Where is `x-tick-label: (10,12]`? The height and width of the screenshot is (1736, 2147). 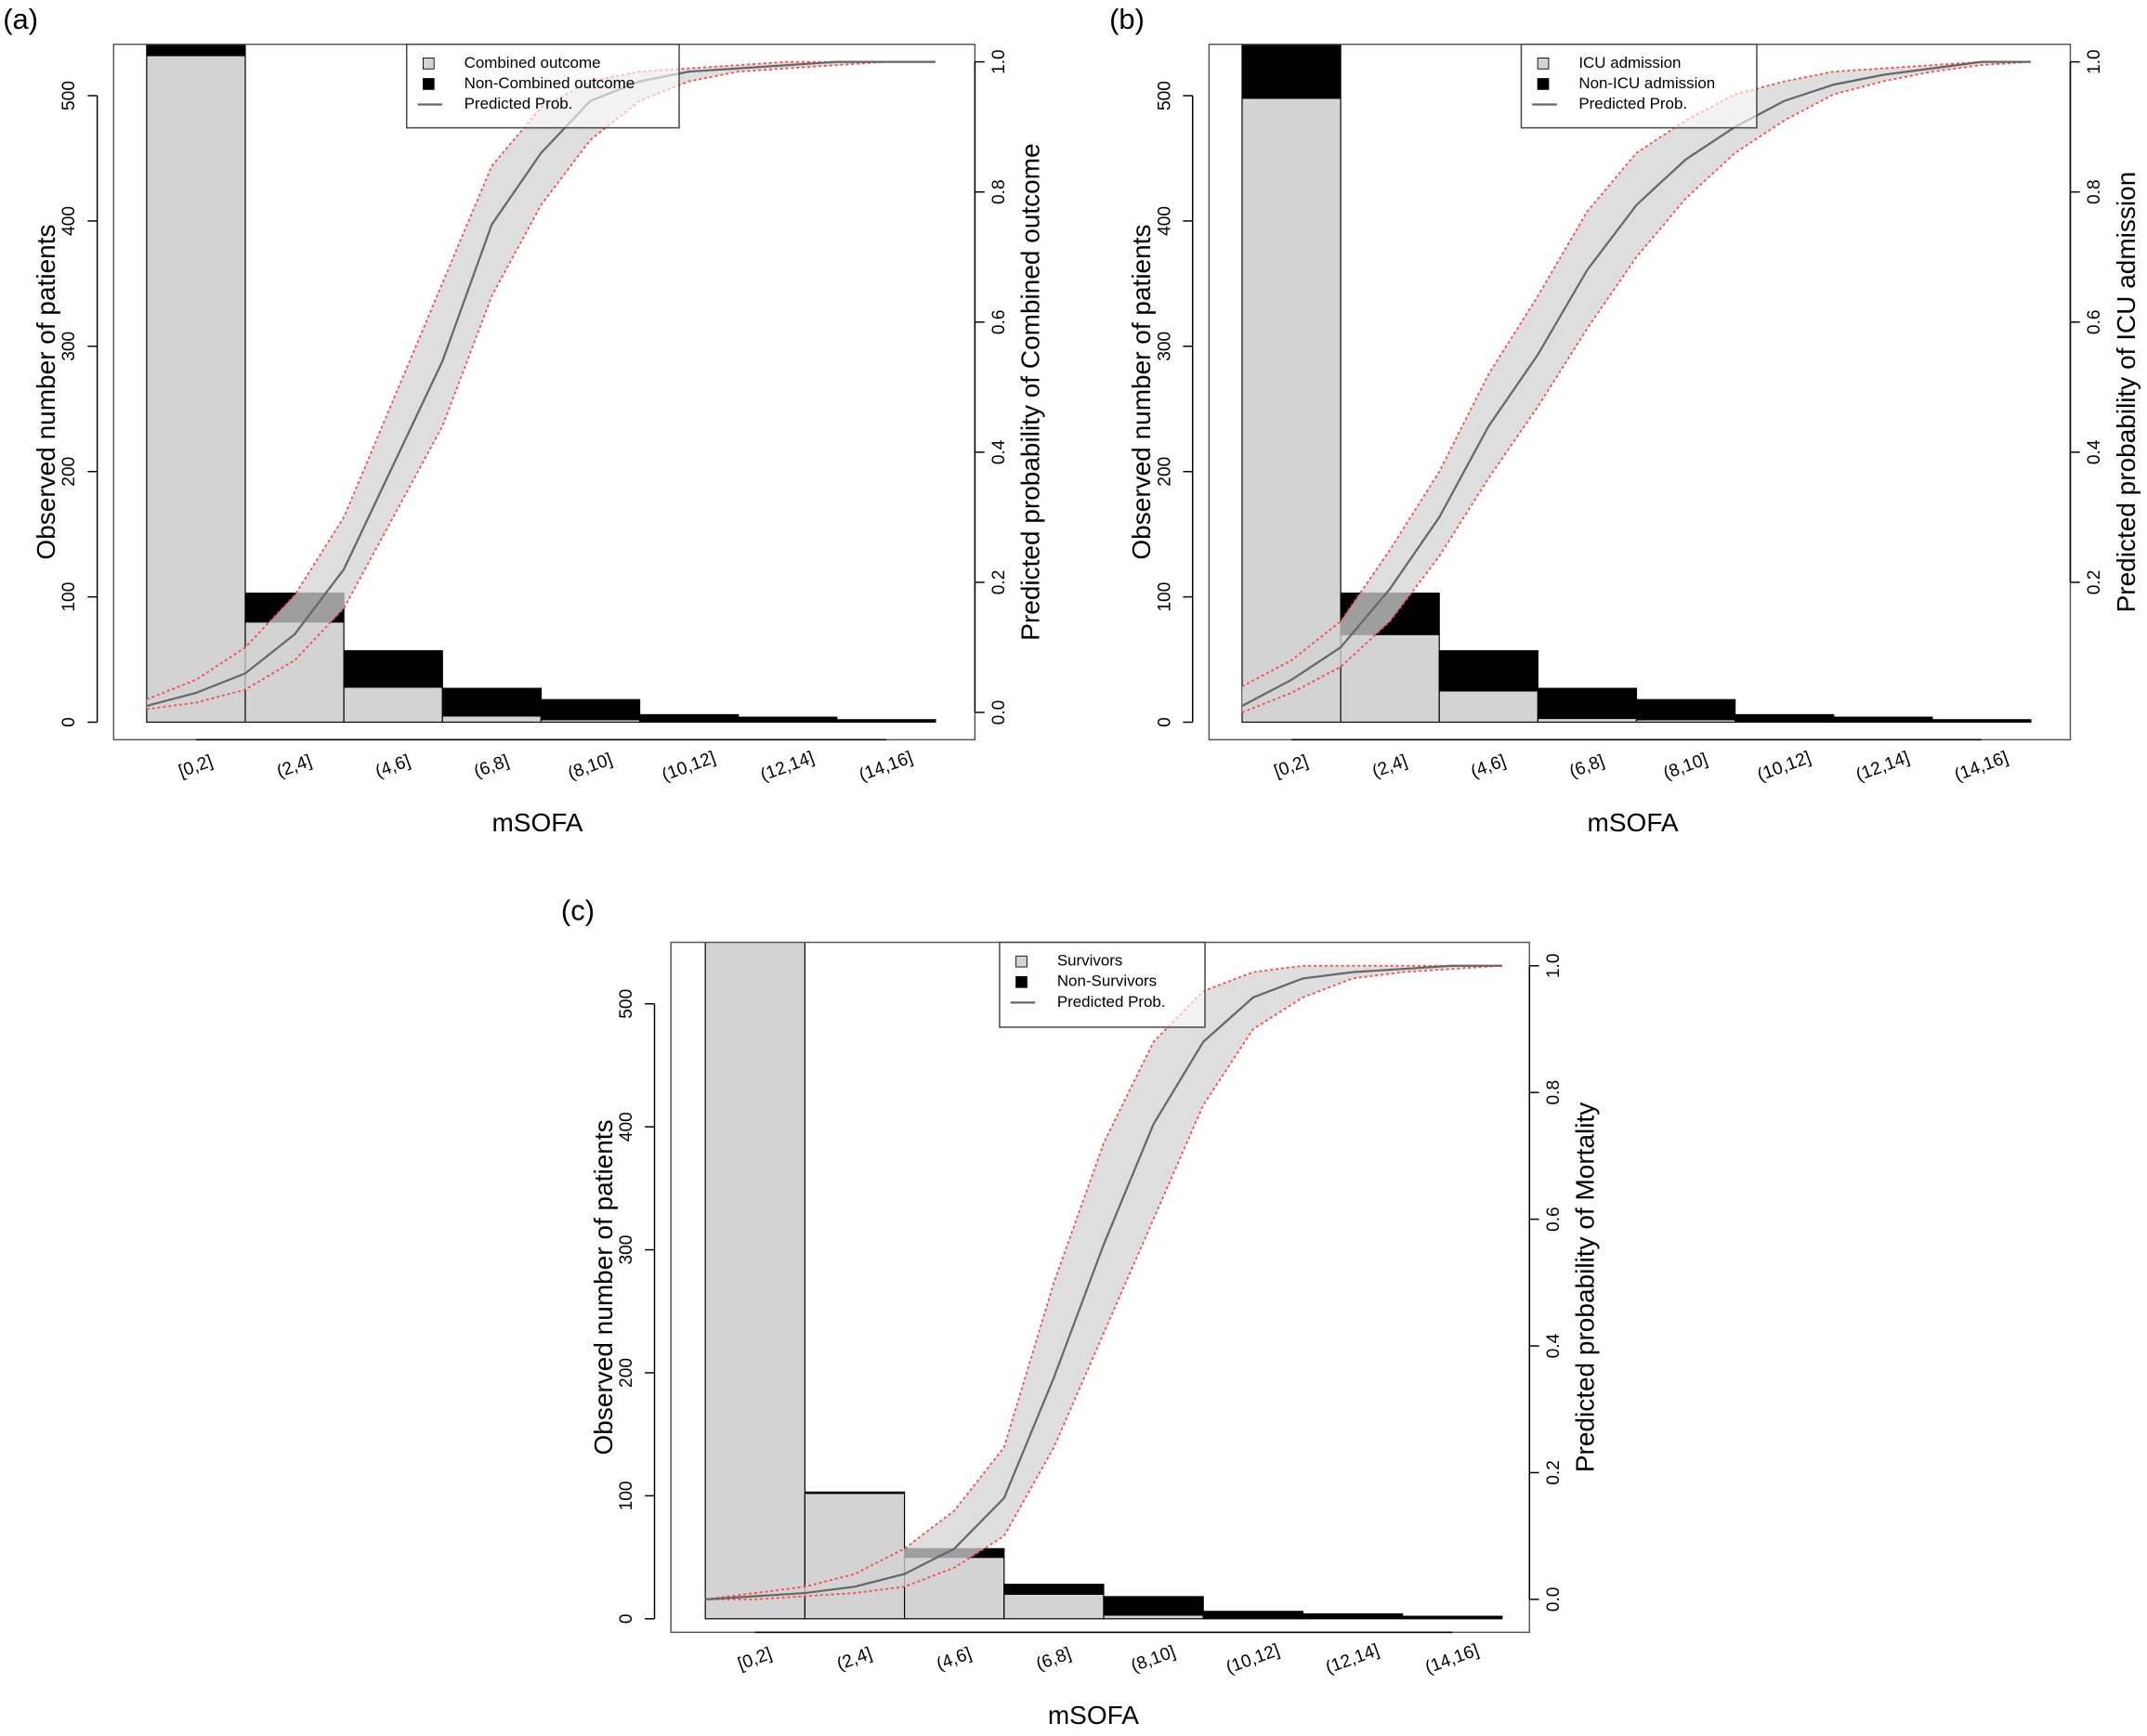
x-tick-label: (10,12] is located at coordinates (1784, 767).